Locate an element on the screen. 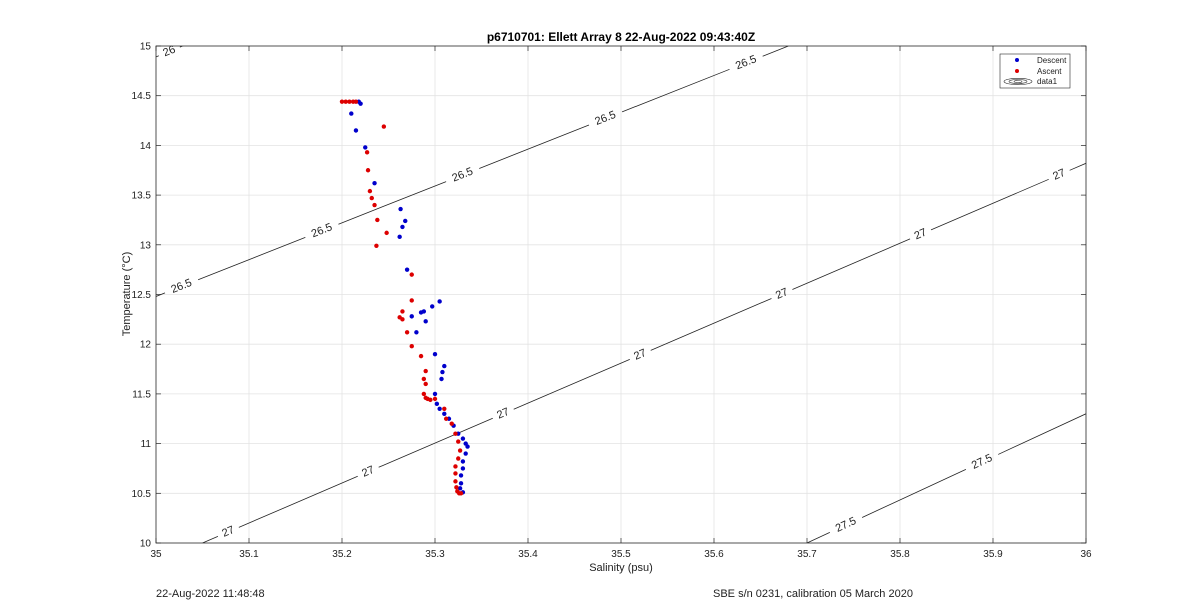 The width and height of the screenshot is (1200, 611). contour-label: 26 is located at coordinates (169, 52).